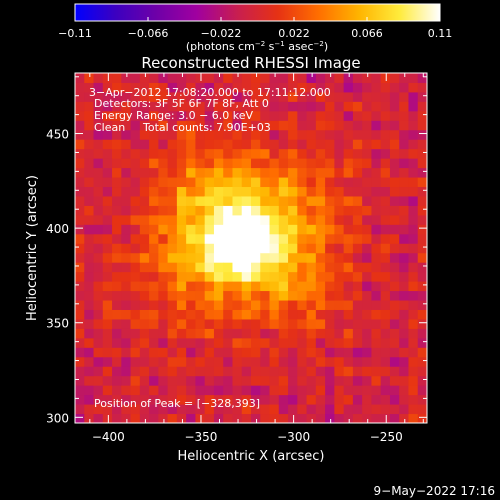 This screenshot has width=500, height=500. What do you see at coordinates (148, 33) in the screenshot?
I see `colorbar-tick-label: −0.066` at bounding box center [148, 33].